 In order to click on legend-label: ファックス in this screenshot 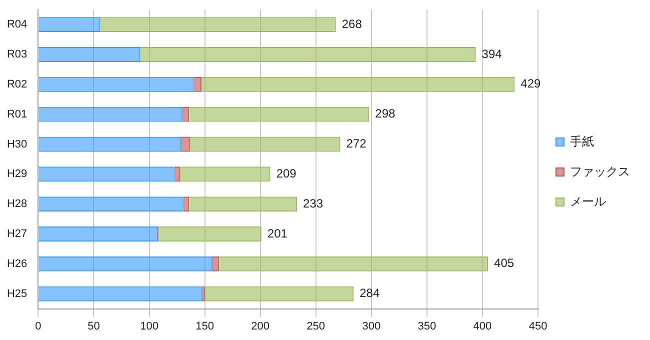, I will do `click(600, 171)`.